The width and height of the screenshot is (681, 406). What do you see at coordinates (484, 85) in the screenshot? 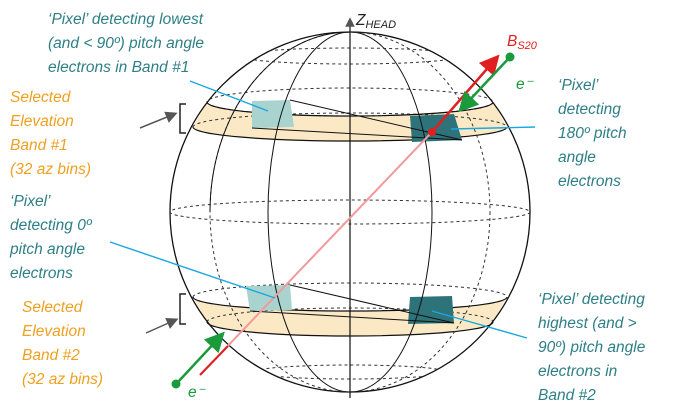
I see `electron-arrow-top` at bounding box center [484, 85].